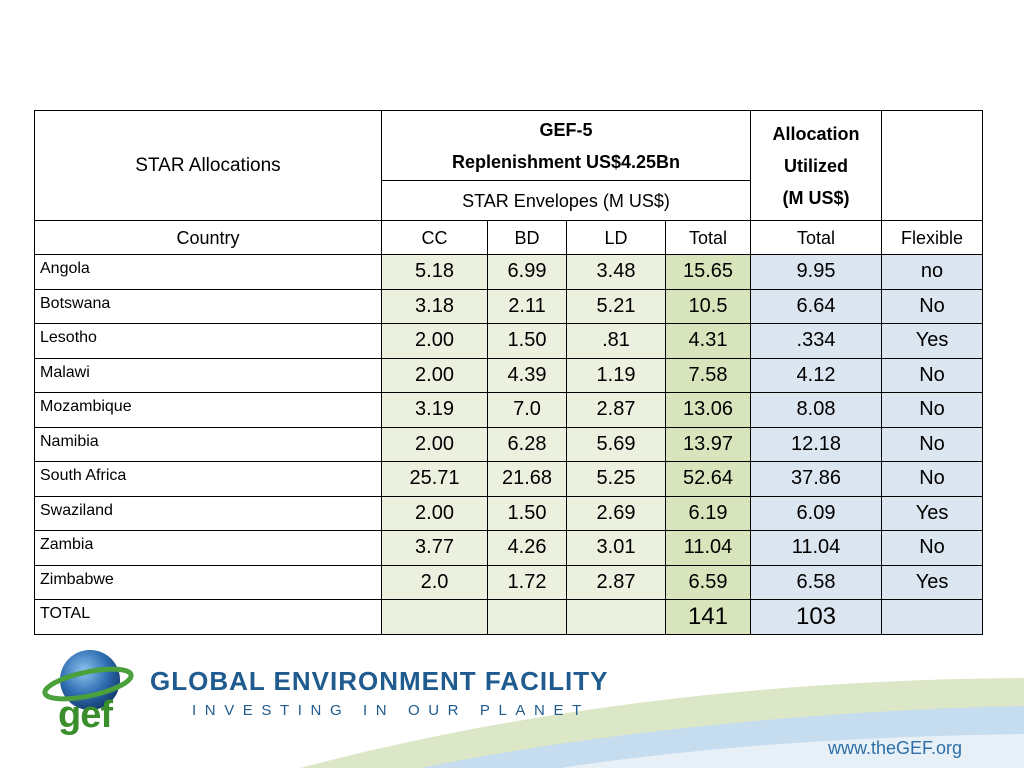  I want to click on bd-cell: 21.68, so click(527, 479).